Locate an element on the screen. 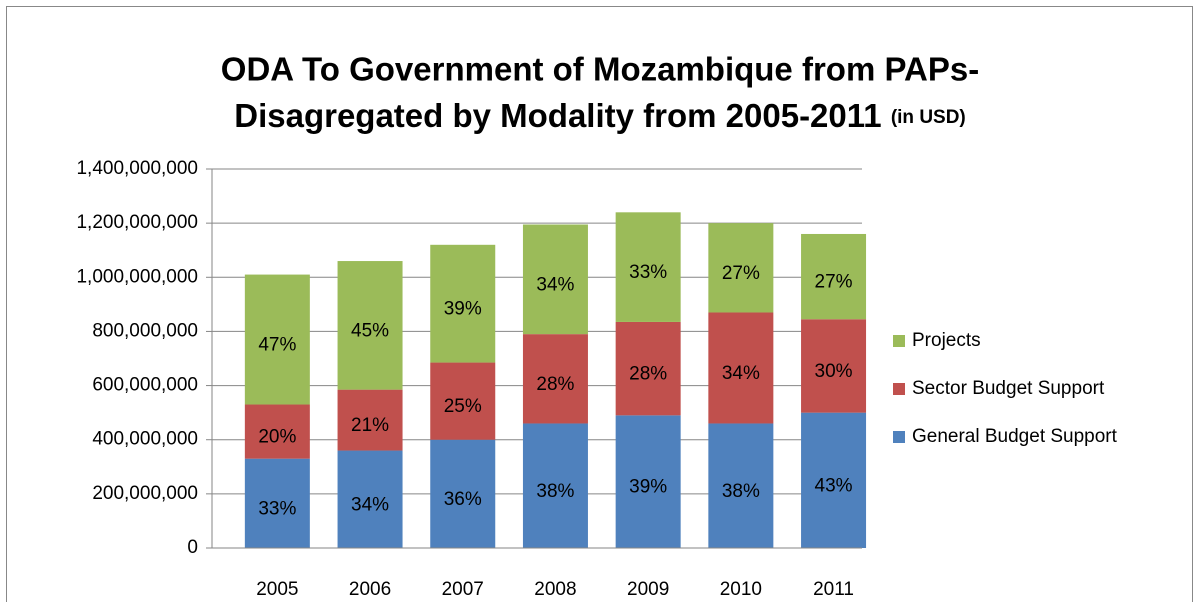 The width and height of the screenshot is (1199, 602). x-tick-label: 2006 is located at coordinates (370, 589).